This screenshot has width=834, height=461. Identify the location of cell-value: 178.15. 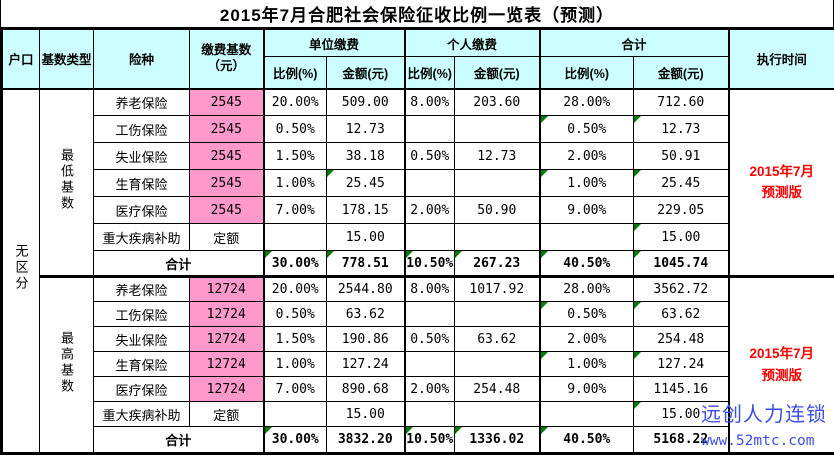
(365, 210).